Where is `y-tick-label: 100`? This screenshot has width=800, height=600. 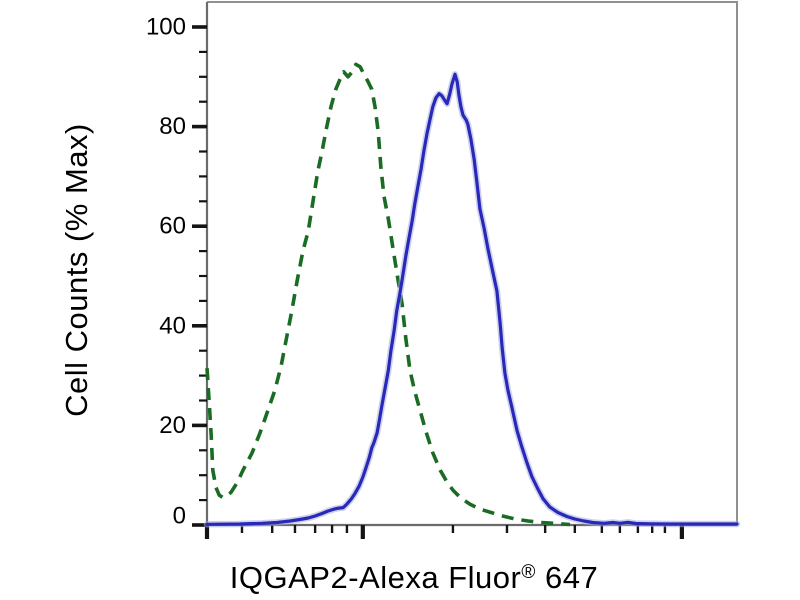
y-tick-label: 100 is located at coordinates (166, 27).